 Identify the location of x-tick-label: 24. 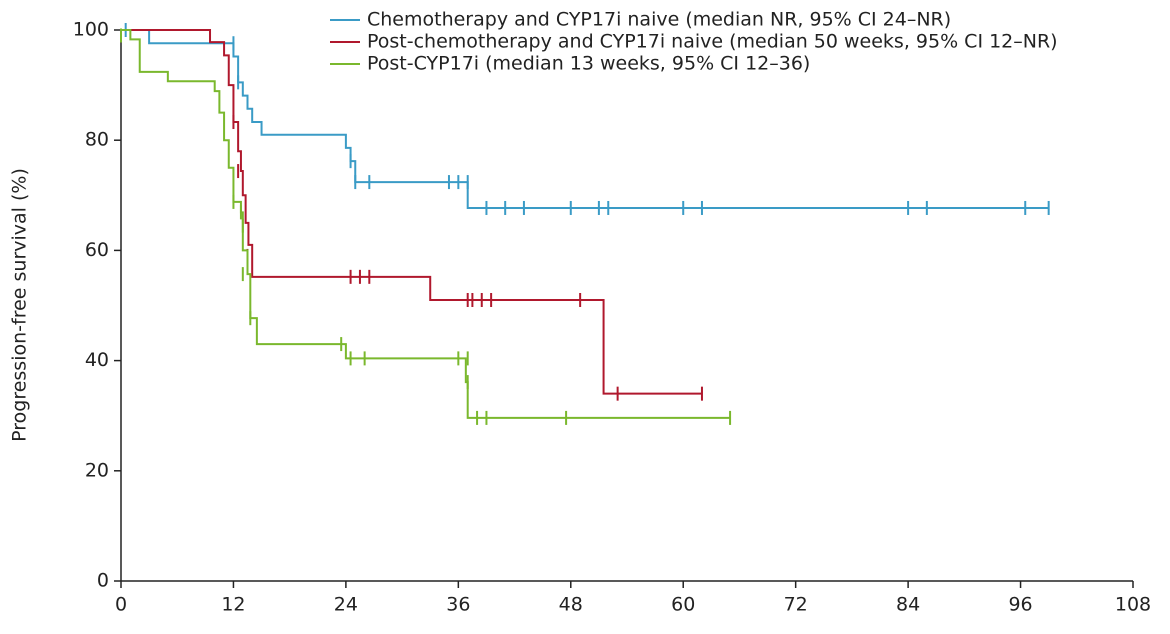
(346, 605).